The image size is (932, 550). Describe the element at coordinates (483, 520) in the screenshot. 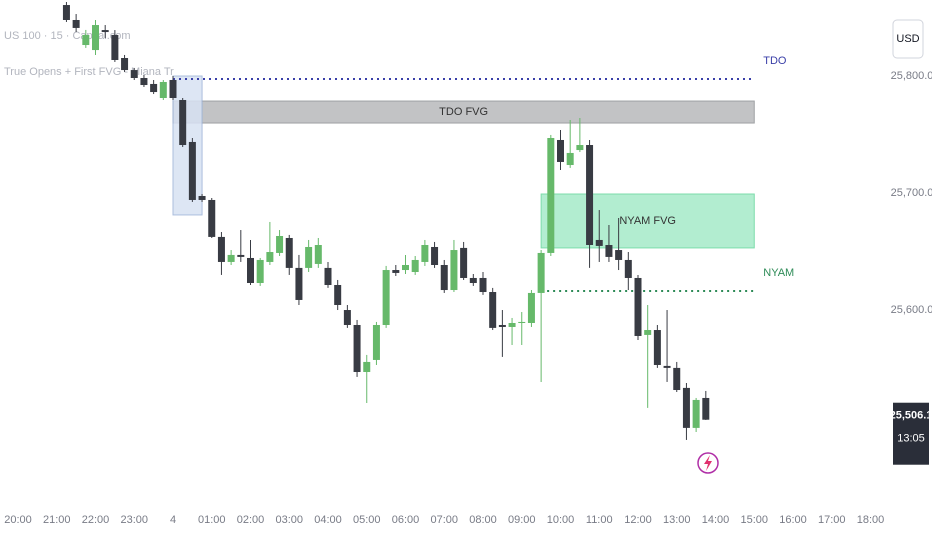

I see `x-tick-label: 08:00` at that location.